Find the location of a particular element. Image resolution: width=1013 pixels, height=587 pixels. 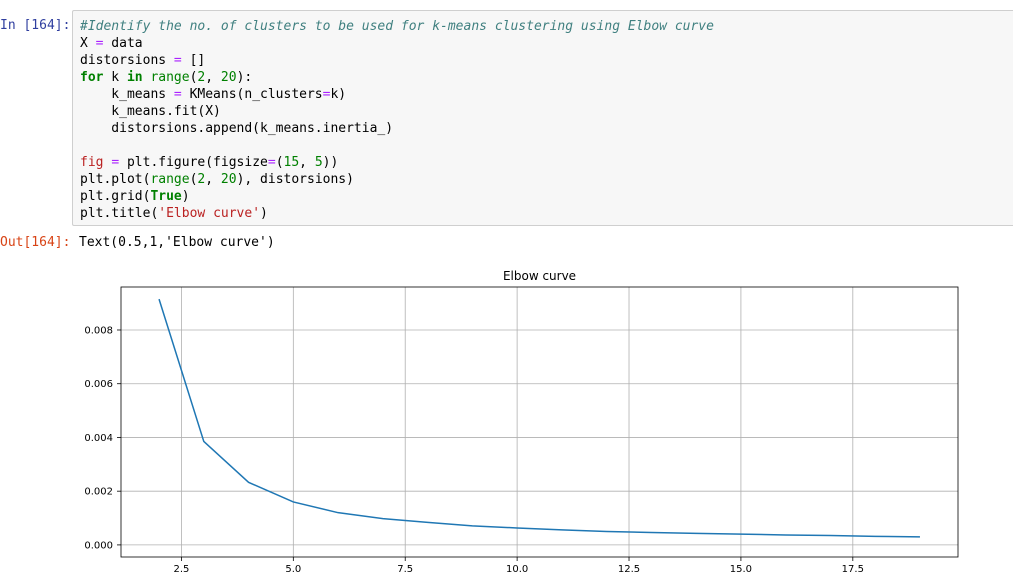

code-token: )) is located at coordinates (330, 162).